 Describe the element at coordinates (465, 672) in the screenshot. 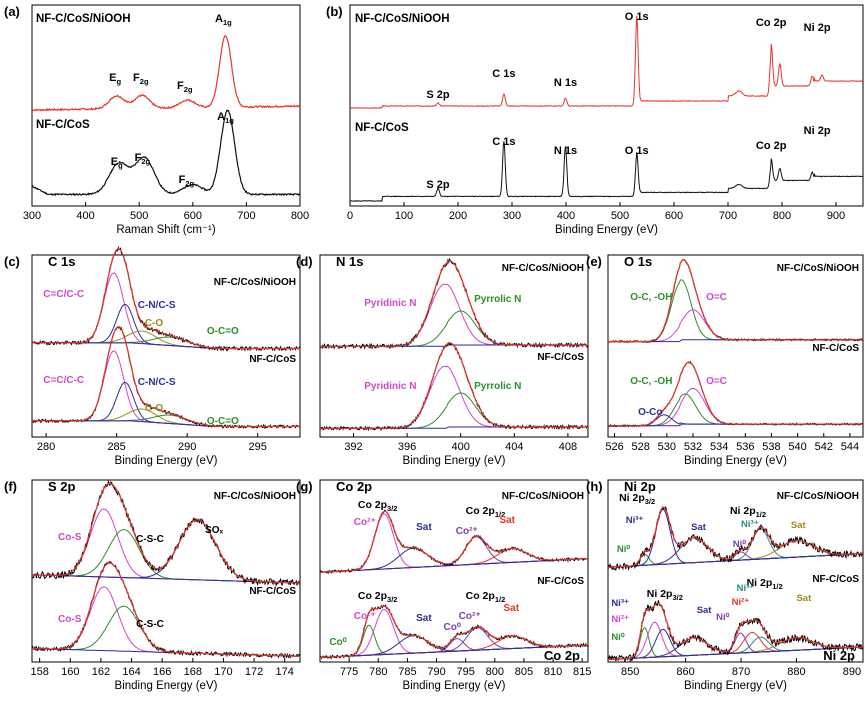

I see `x-tick-label: 795` at that location.